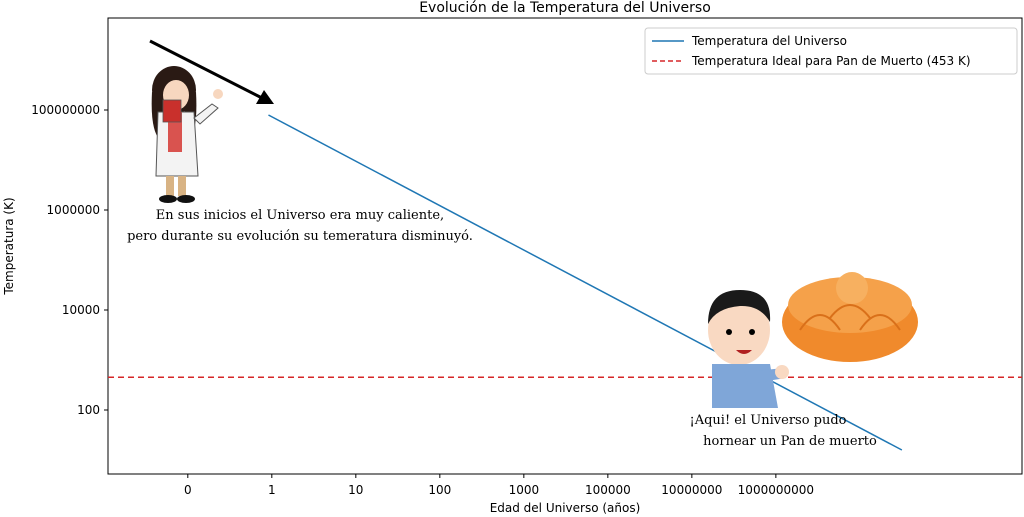 The image size is (1024, 517). I want to click on x-tick-label: 0, so click(188, 490).